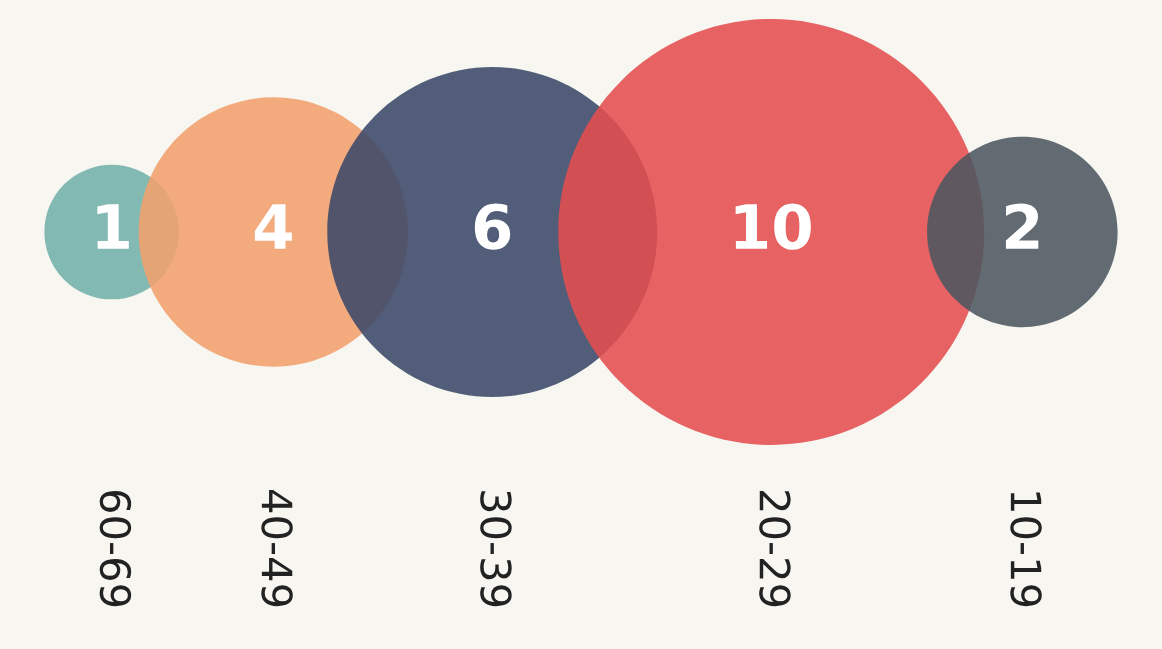 The width and height of the screenshot is (1162, 649). Describe the element at coordinates (1026, 549) in the screenshot. I see `category-label: 10-19` at that location.